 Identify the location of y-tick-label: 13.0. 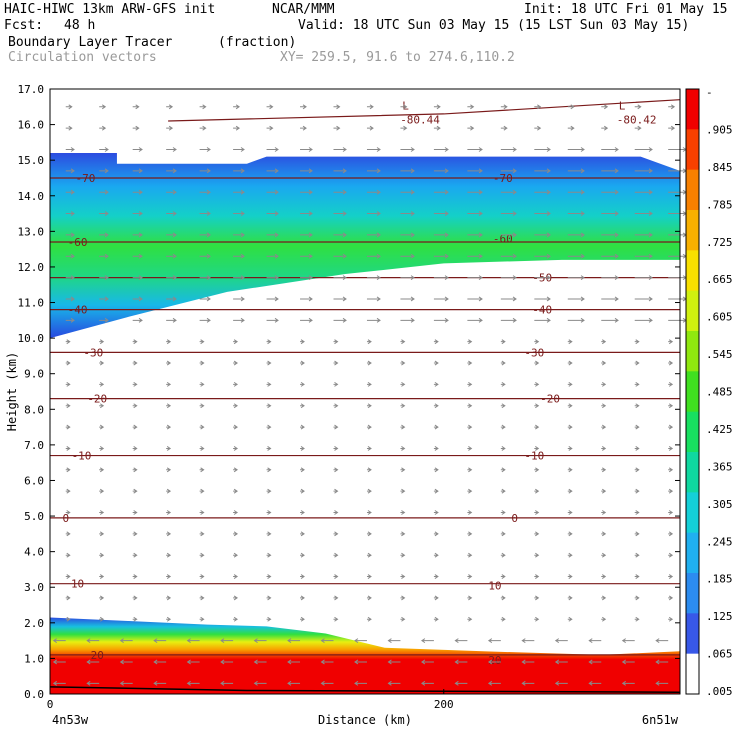
(31, 231).